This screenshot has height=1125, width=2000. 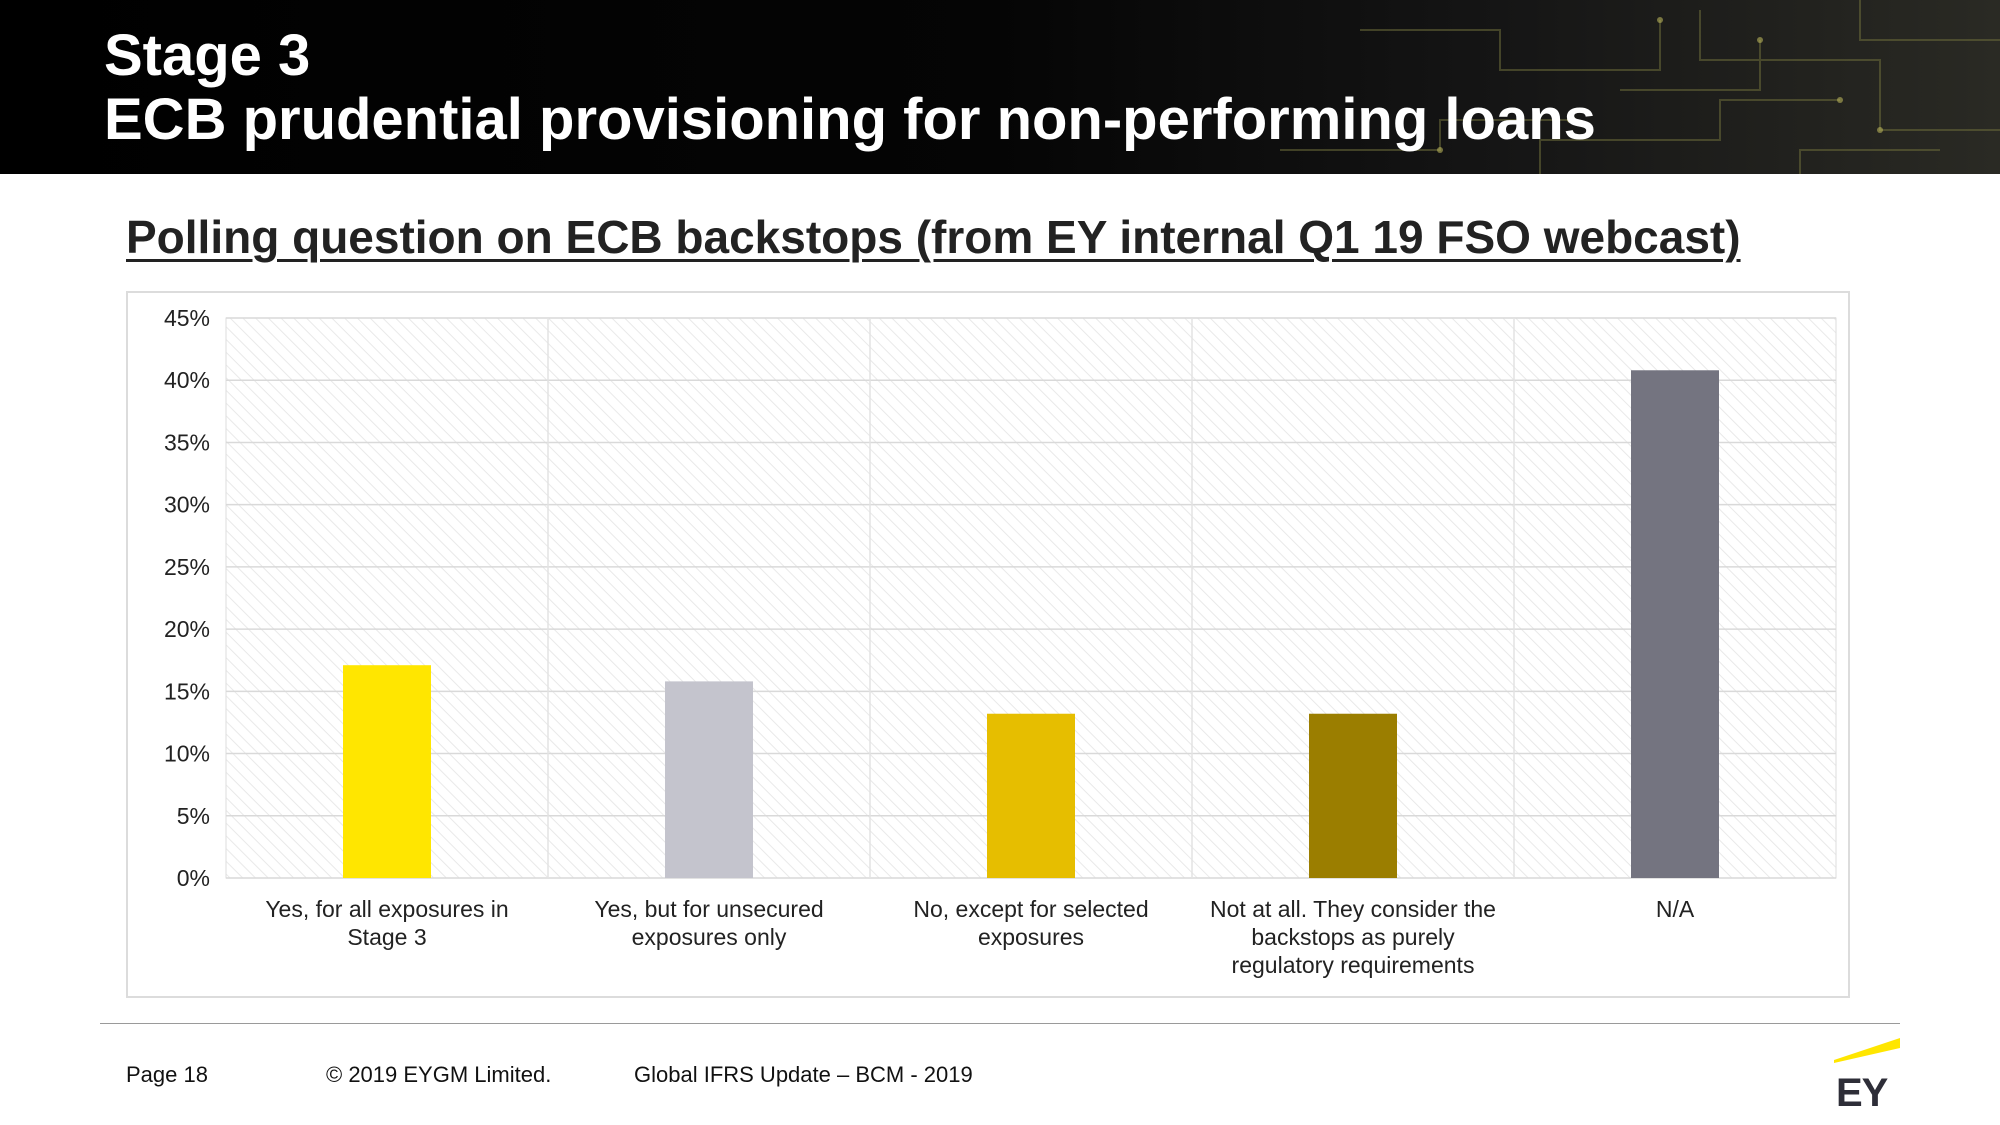 What do you see at coordinates (1640, 87) in the screenshot?
I see `circuit-decoration` at bounding box center [1640, 87].